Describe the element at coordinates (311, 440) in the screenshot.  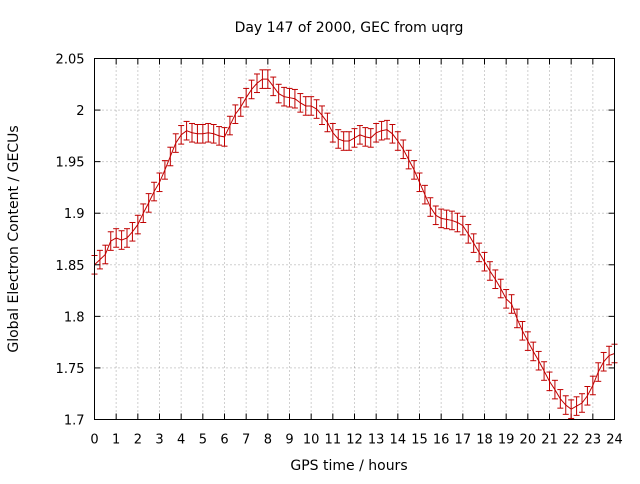
I see `x-tick-label: 10` at that location.